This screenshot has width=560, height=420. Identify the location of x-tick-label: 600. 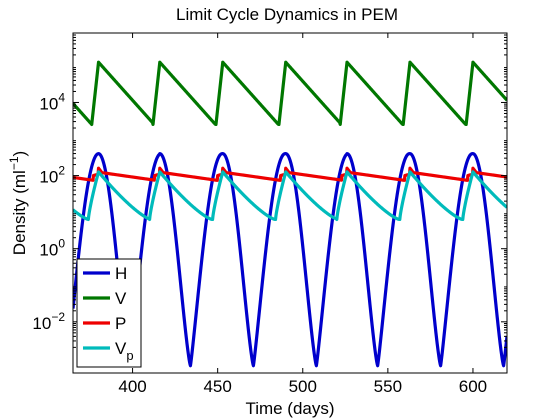
(473, 386).